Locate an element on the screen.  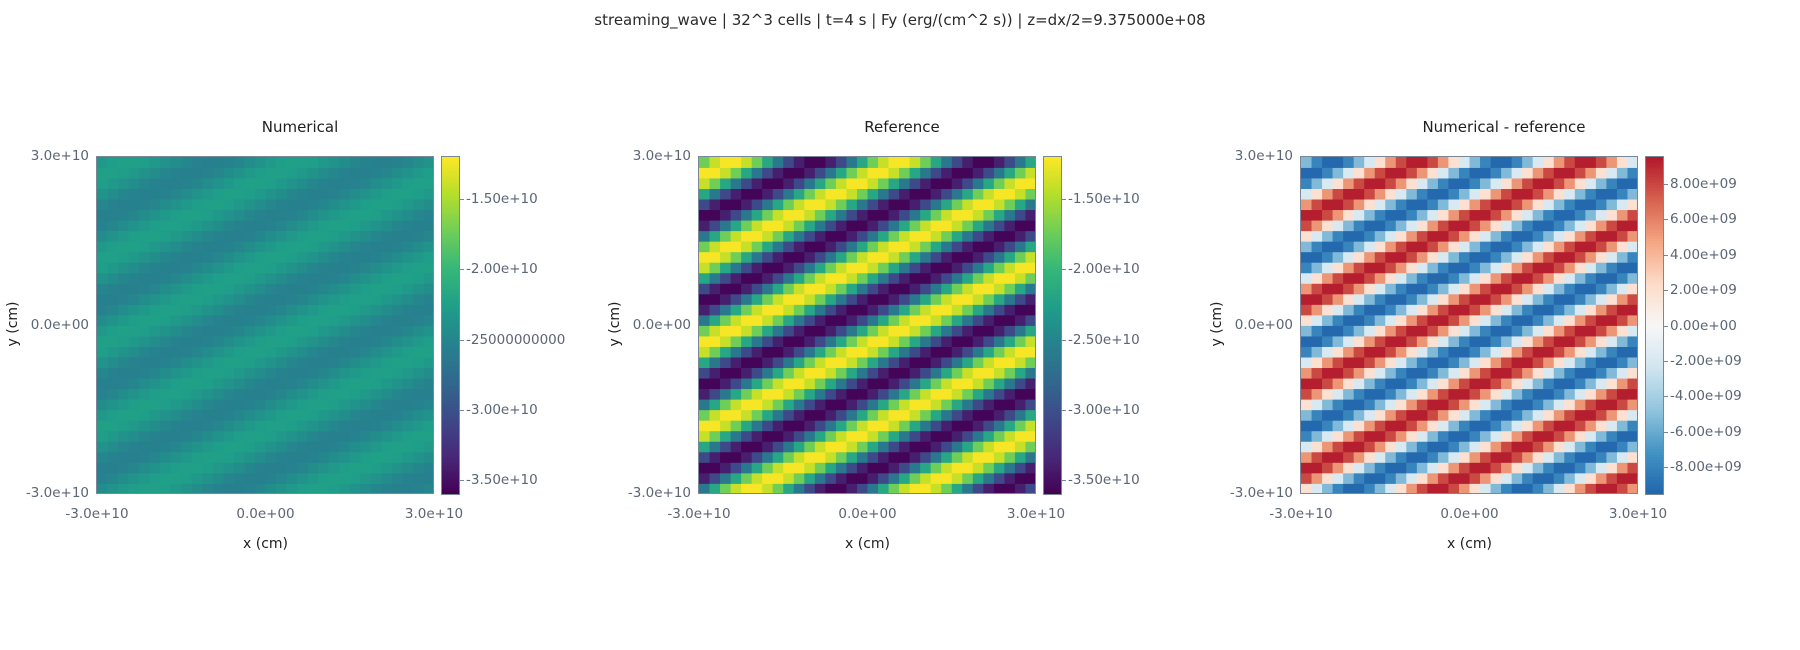
colorbar-tick-label: -8.00e+09 is located at coordinates (1703, 467).